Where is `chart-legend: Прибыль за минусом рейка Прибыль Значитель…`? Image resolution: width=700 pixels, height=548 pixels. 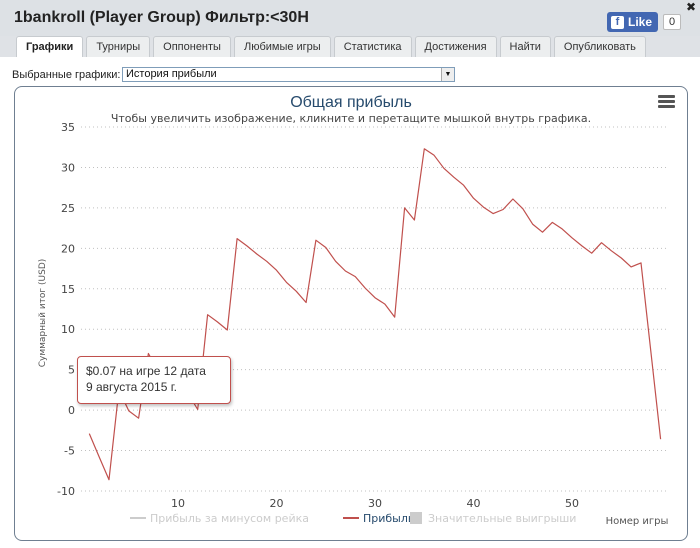
chart-legend: Прибыль за минусом рейка Прибыль Значитель… is located at coordinates (353, 518).